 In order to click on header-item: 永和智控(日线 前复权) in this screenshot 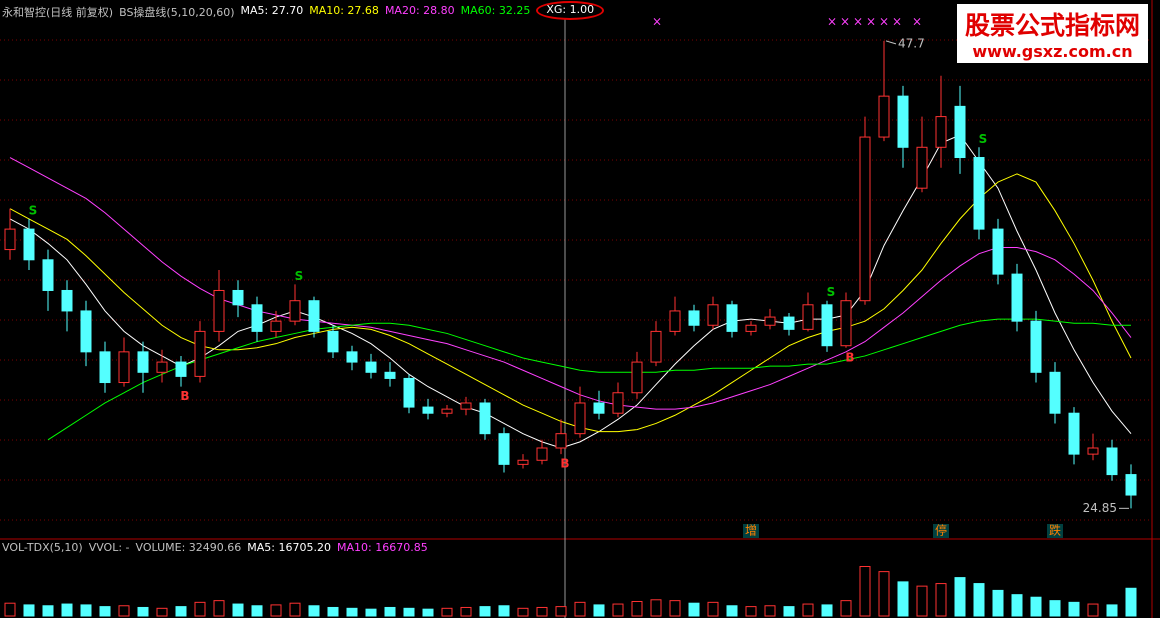, I will do `click(58, 12)`.